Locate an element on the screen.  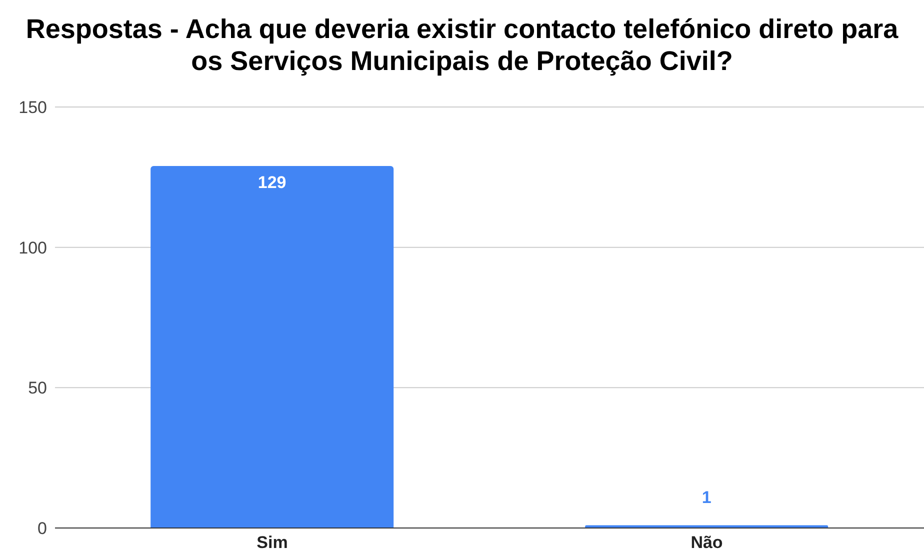
y-tick-label: 150 is located at coordinates (32, 108).